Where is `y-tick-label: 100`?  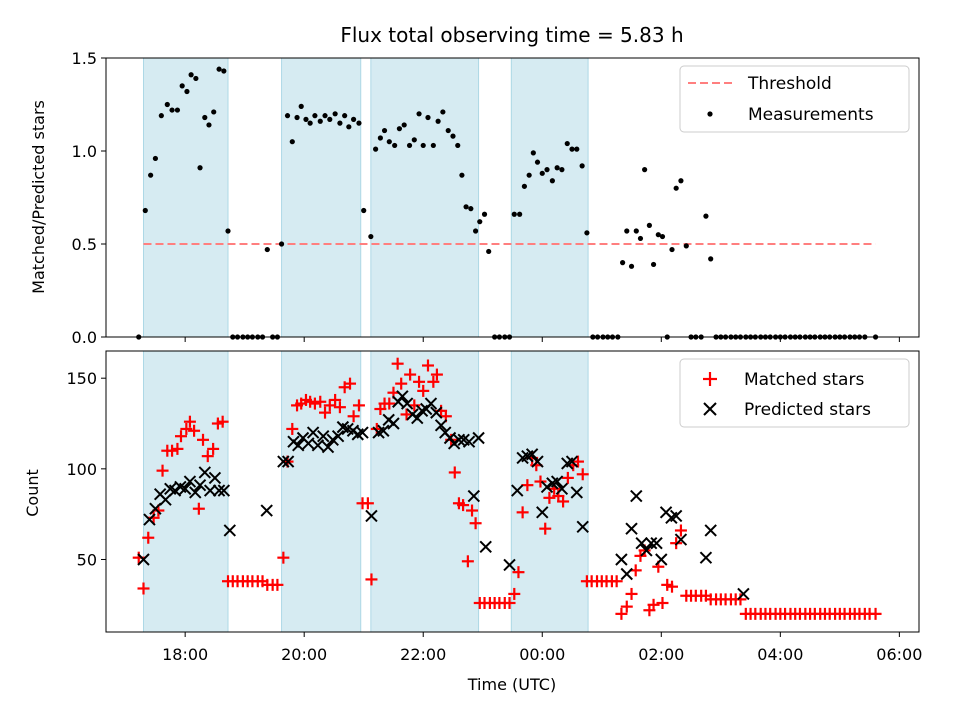
y-tick-label: 100 is located at coordinates (81, 469).